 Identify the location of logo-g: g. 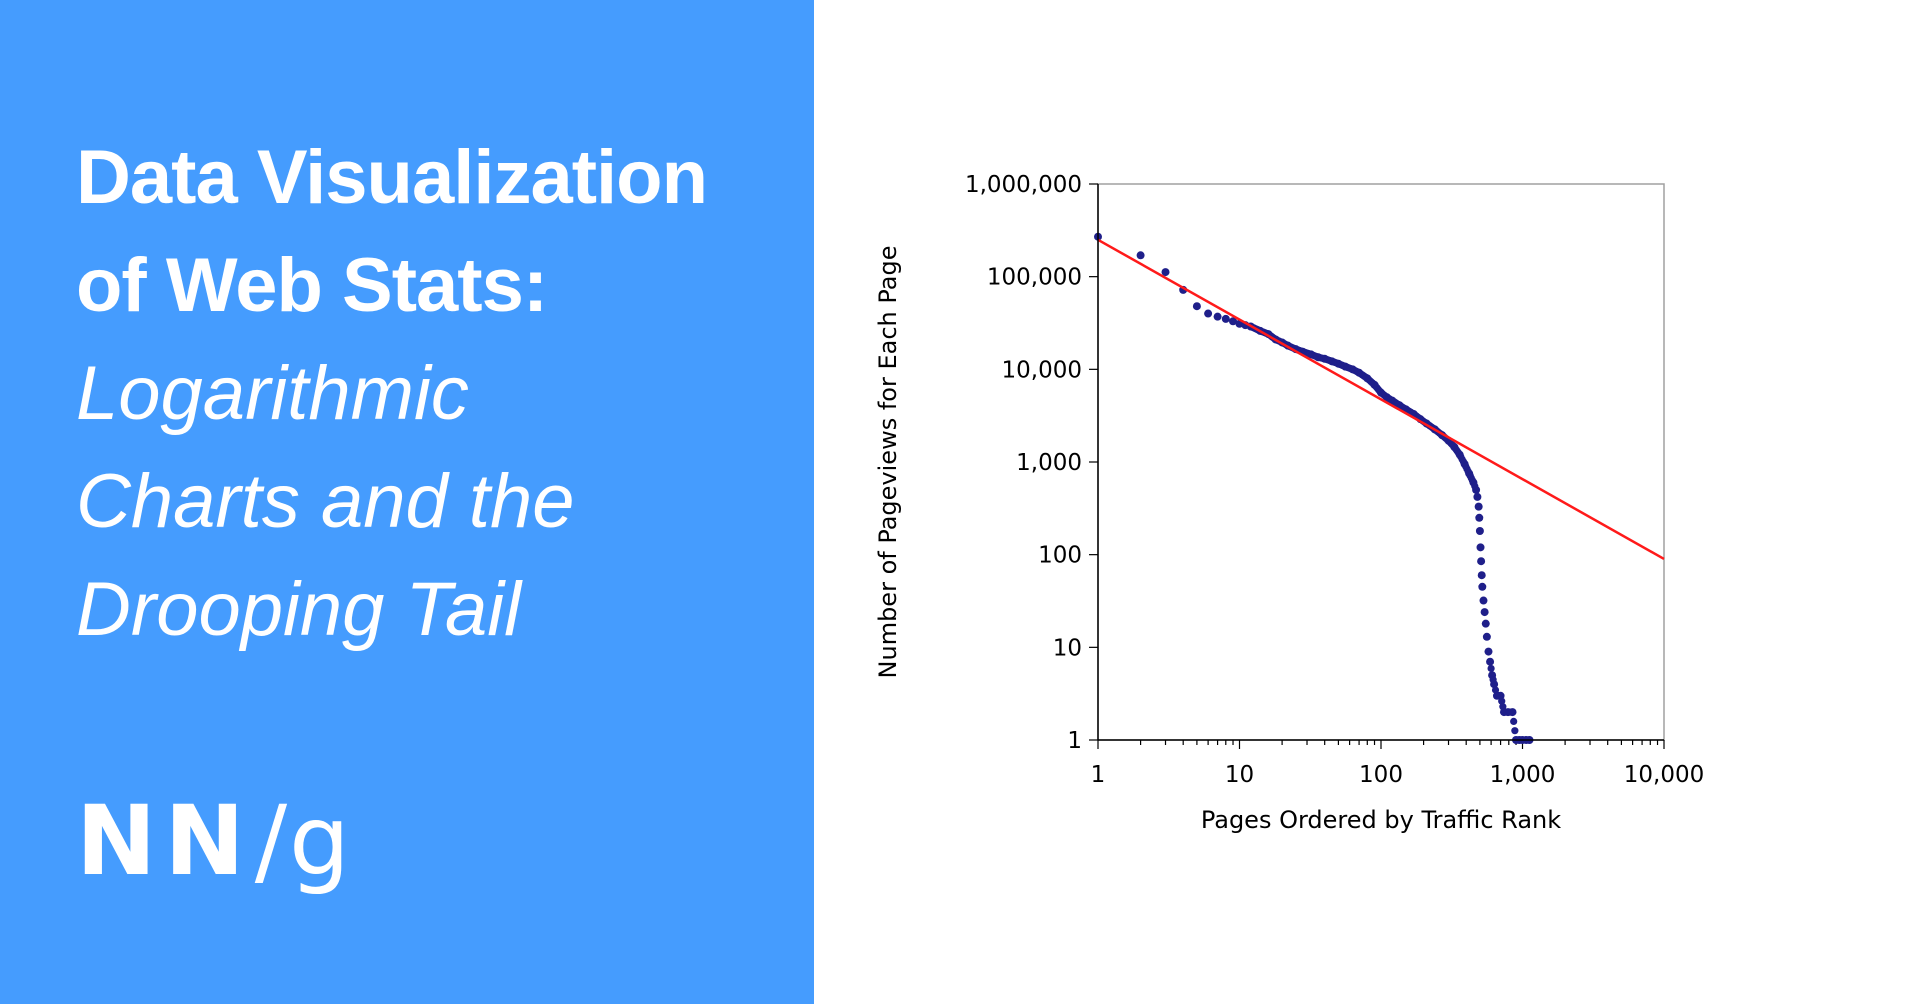
(319, 841).